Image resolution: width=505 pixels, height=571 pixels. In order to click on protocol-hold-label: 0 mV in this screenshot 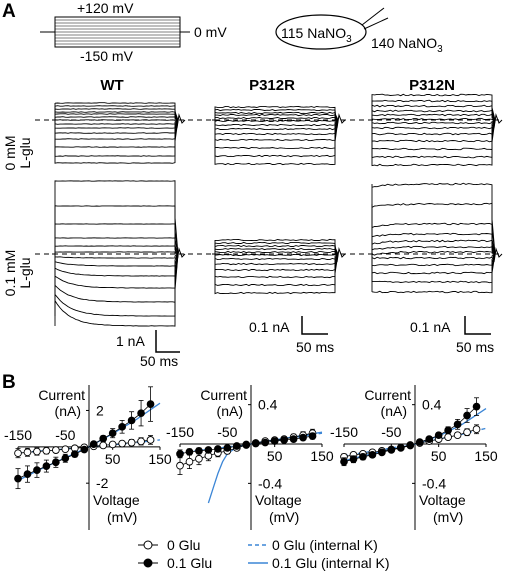, I will do `click(210, 32)`.